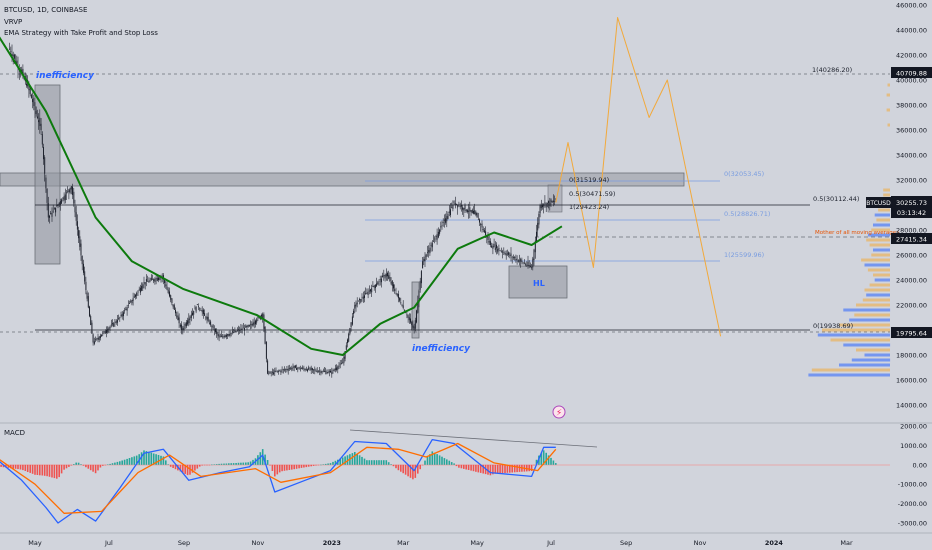  What do you see at coordinates (911, 213) in the screenshot?
I see `badge-countdown: 03:13:42` at bounding box center [911, 213].